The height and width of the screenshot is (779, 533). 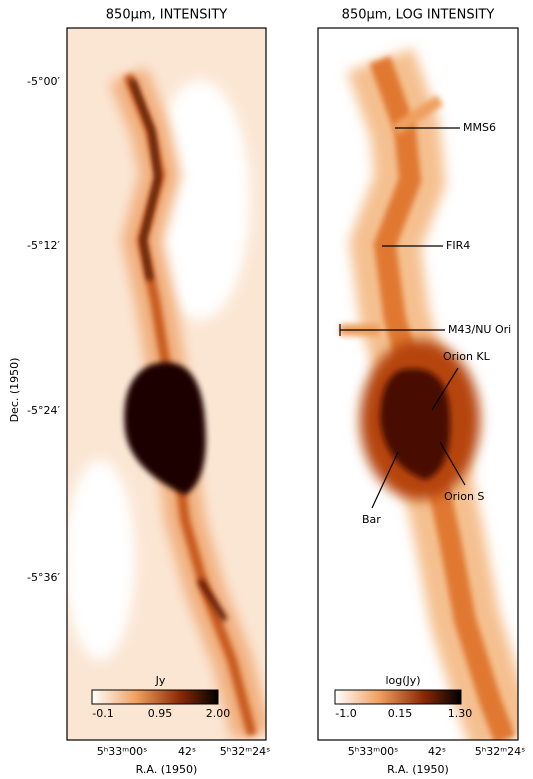 What do you see at coordinates (160, 680) in the screenshot?
I see `colorbar-label: Jy` at bounding box center [160, 680].